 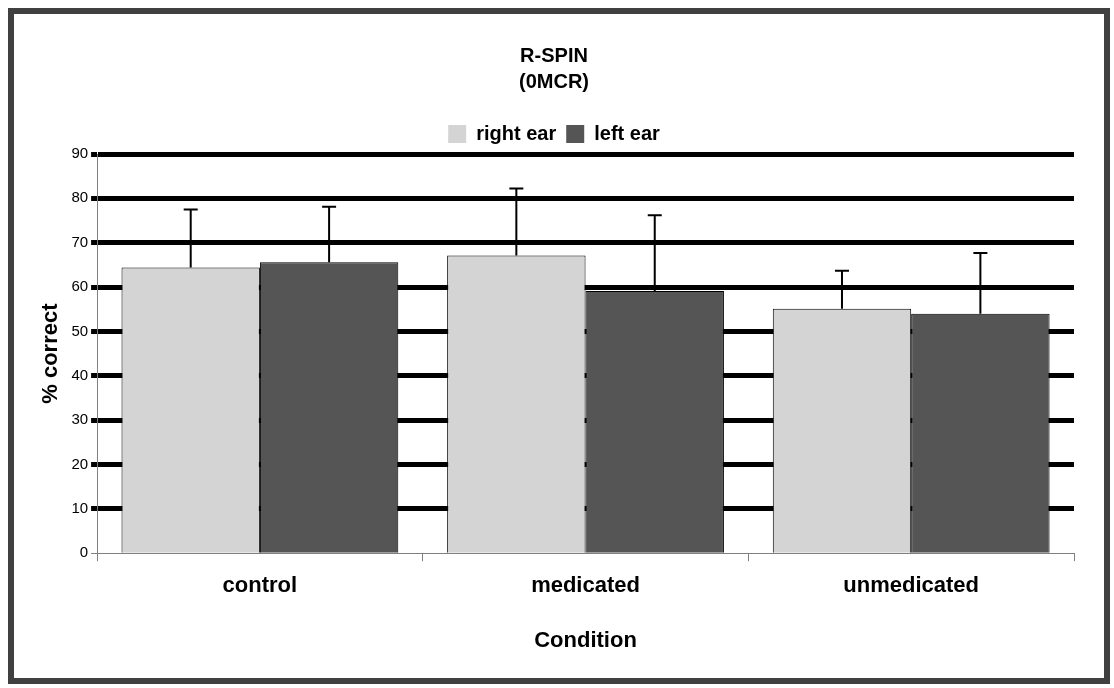 I want to click on y-tick-label: 70, so click(x=80, y=241).